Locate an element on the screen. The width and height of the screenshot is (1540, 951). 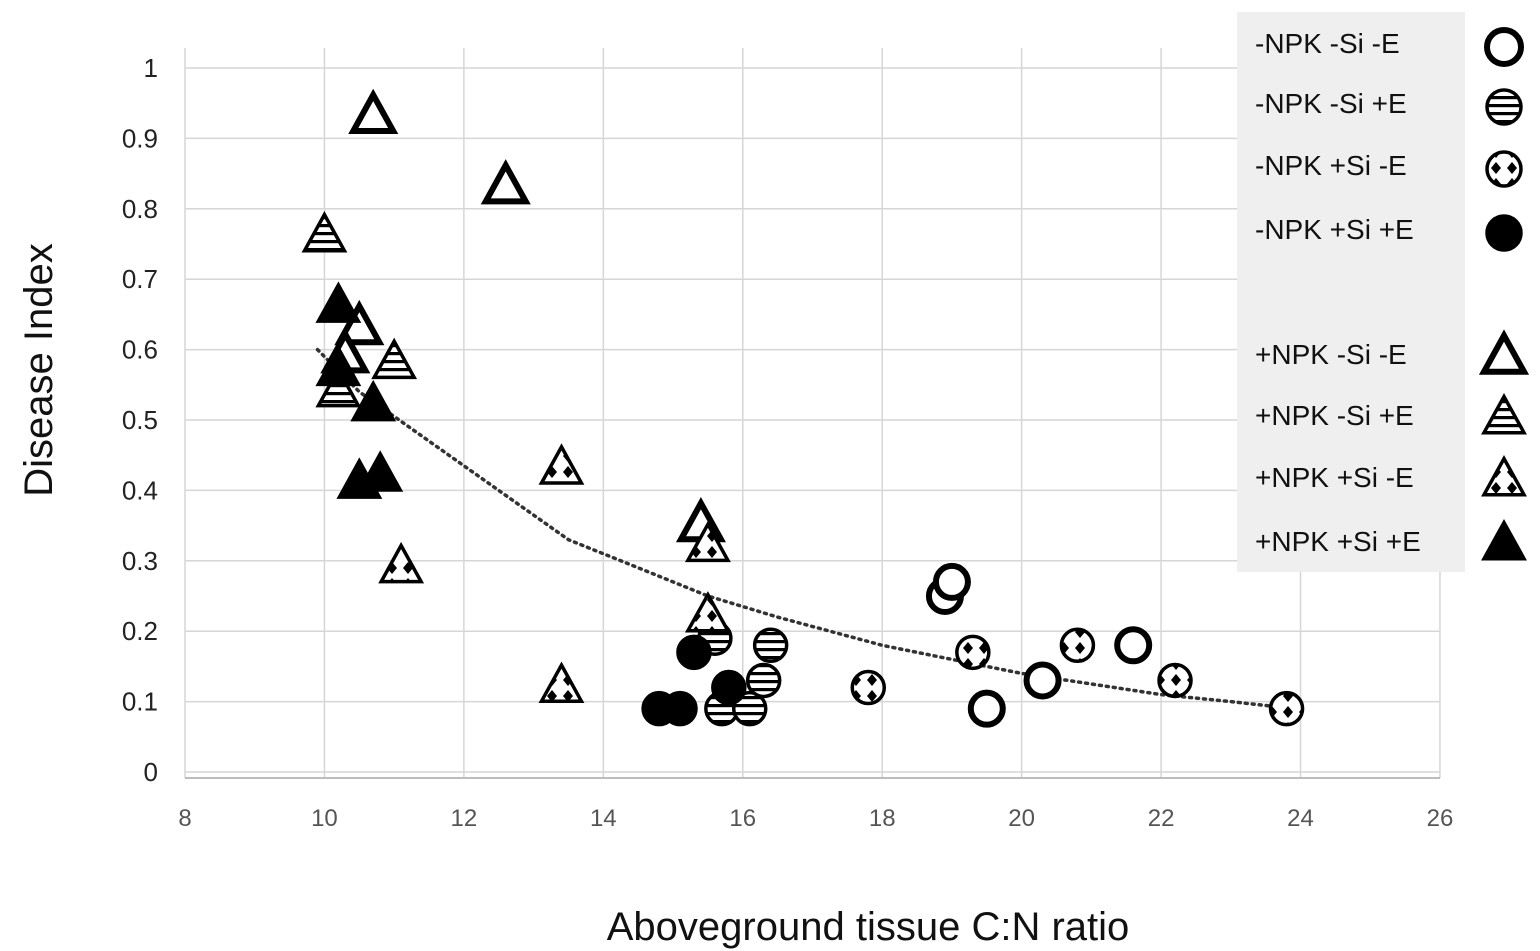
legend-label: +NPK -Si -E is located at coordinates (1331, 354).